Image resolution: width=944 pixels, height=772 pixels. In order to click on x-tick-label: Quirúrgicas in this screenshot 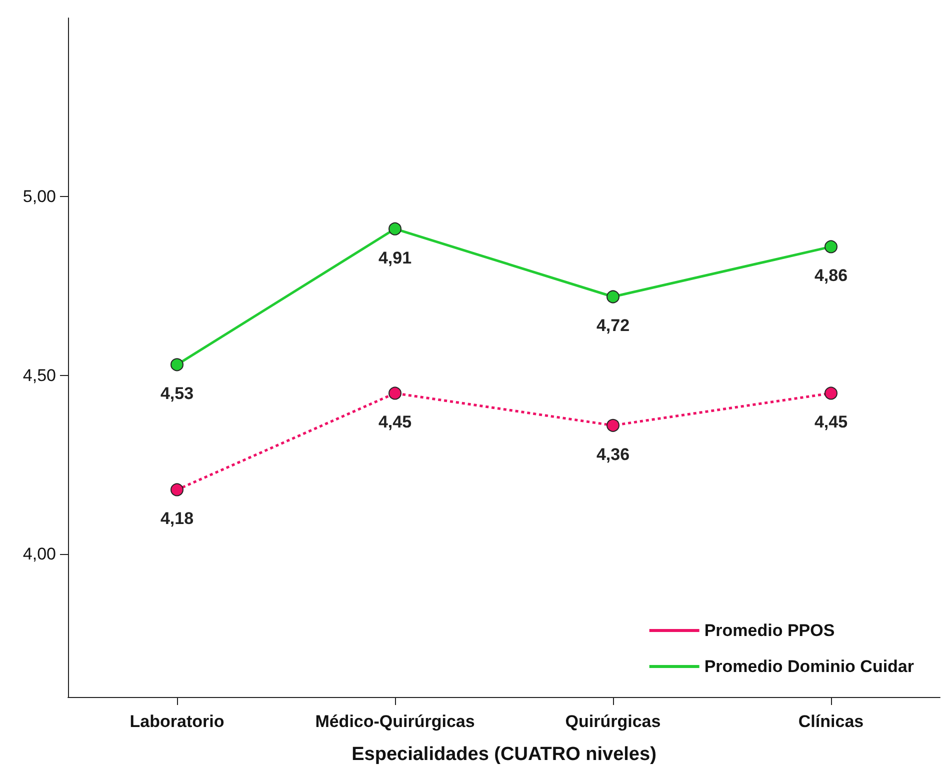, I will do `click(613, 721)`.